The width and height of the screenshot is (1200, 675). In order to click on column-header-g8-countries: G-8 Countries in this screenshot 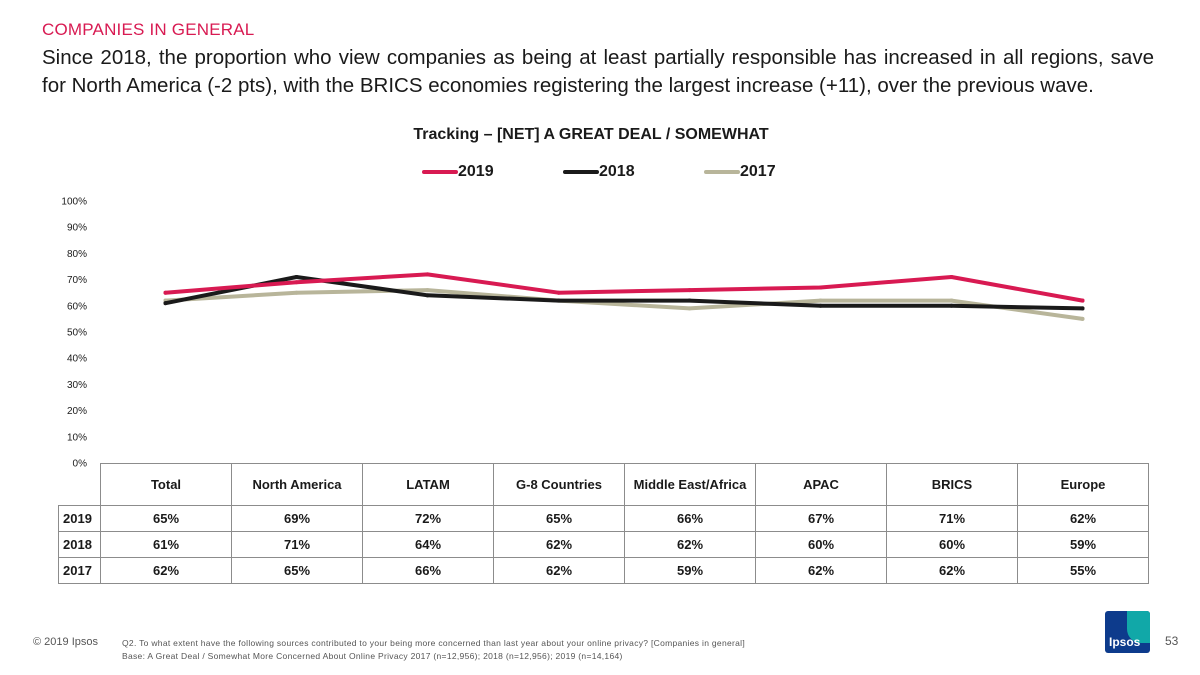, I will do `click(559, 484)`.